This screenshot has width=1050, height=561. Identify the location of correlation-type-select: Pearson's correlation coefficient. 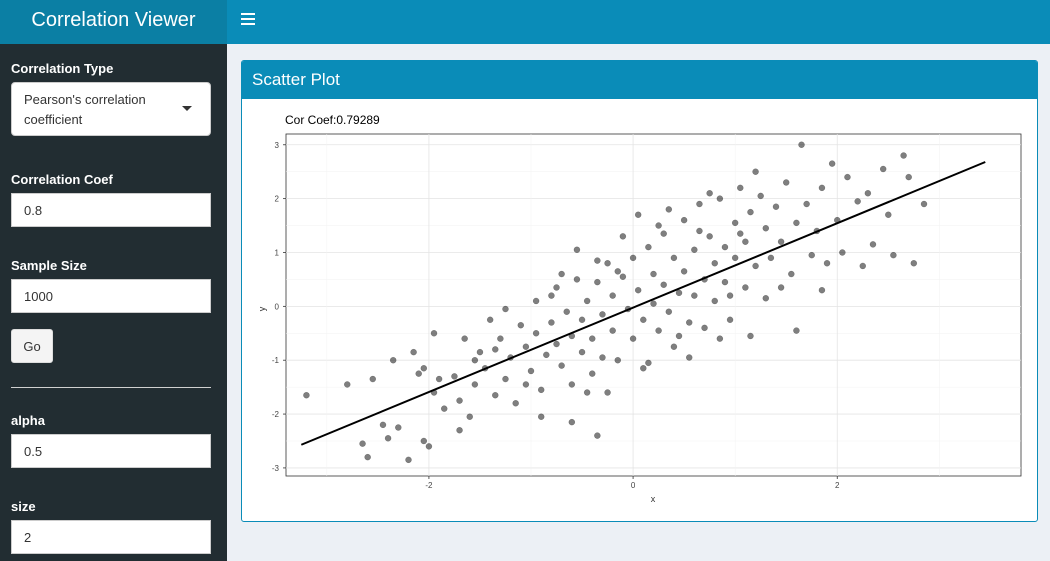
(111, 109).